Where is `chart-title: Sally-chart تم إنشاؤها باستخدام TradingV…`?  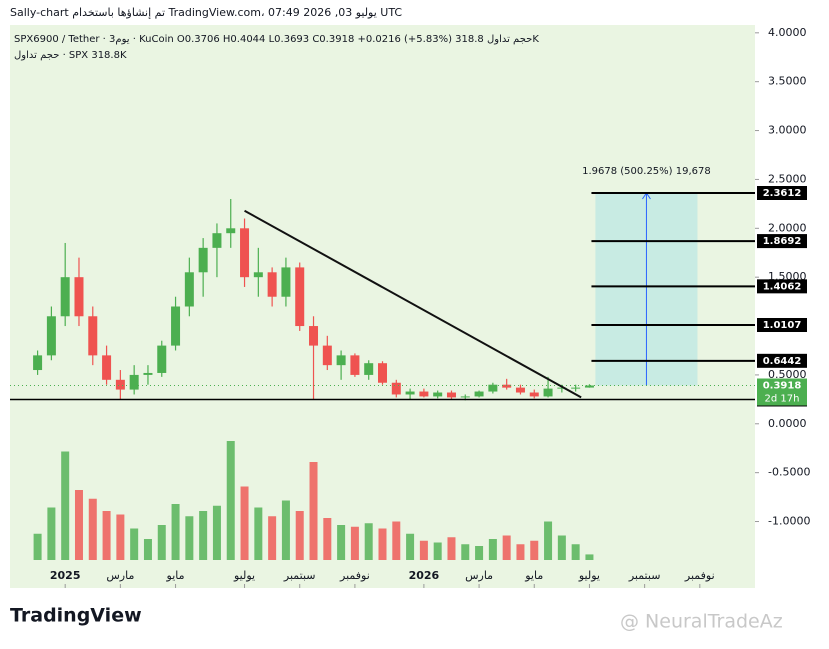 chart-title: Sally-chart تم إنشاؤها باستخدام TradingV… is located at coordinates (206, 12).